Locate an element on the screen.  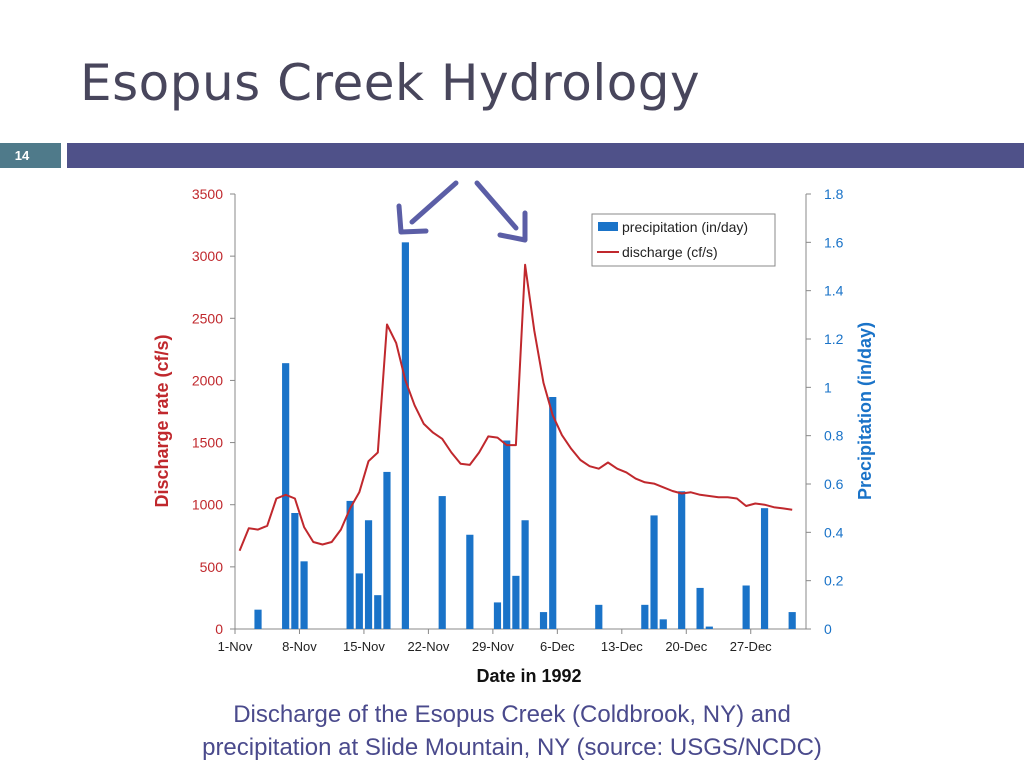
slide-number-box is located at coordinates (30, 155).